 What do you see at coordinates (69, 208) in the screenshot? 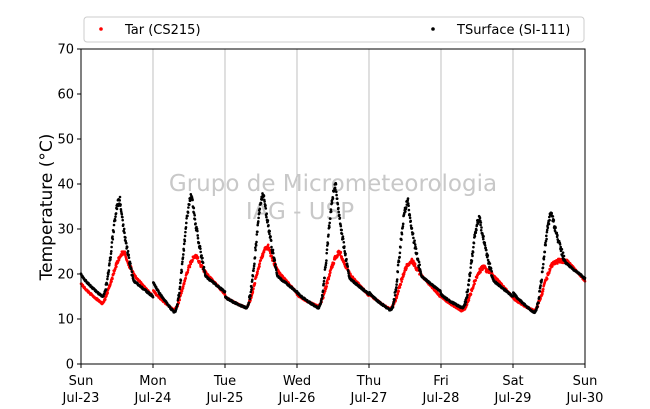
I see `y-axis: 0 10 20 30 40 50 60 70` at bounding box center [69, 208].